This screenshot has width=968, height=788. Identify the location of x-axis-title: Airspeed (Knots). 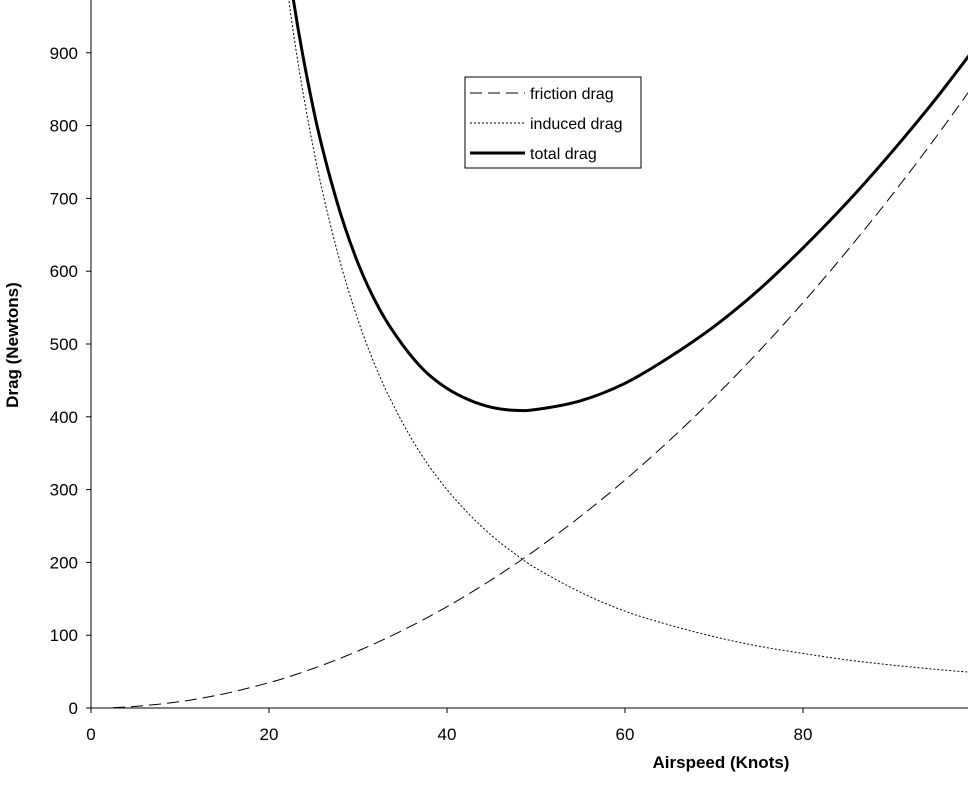
(721, 762).